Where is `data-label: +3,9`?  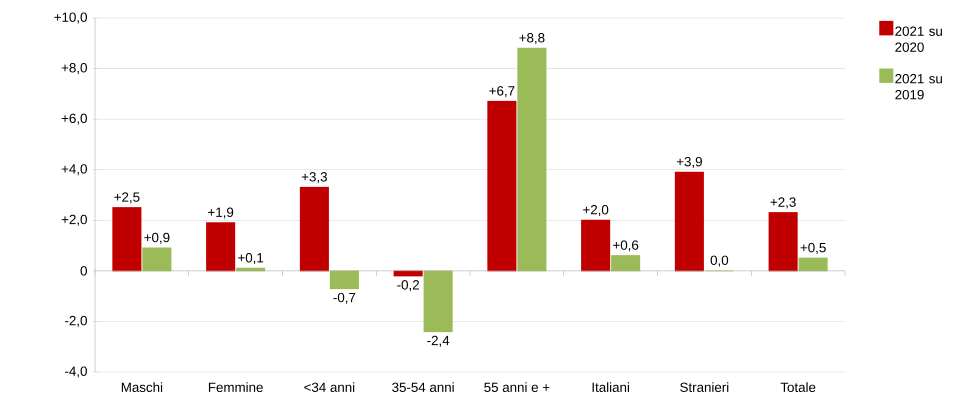
data-label: +3,9 is located at coordinates (689, 162).